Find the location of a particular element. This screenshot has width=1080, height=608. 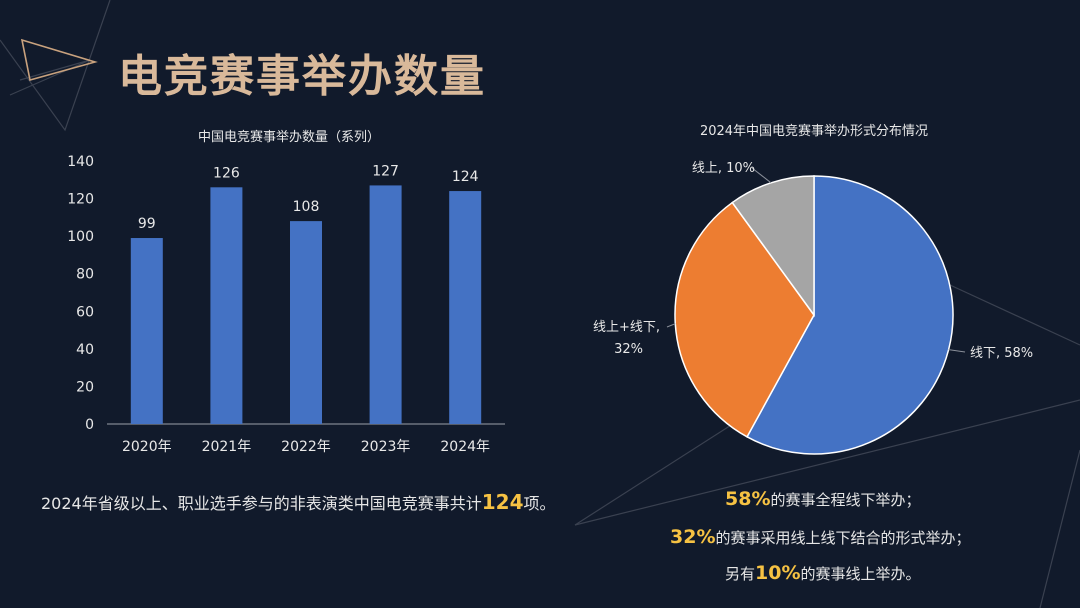

y-tick-label: 80 is located at coordinates (85, 275).